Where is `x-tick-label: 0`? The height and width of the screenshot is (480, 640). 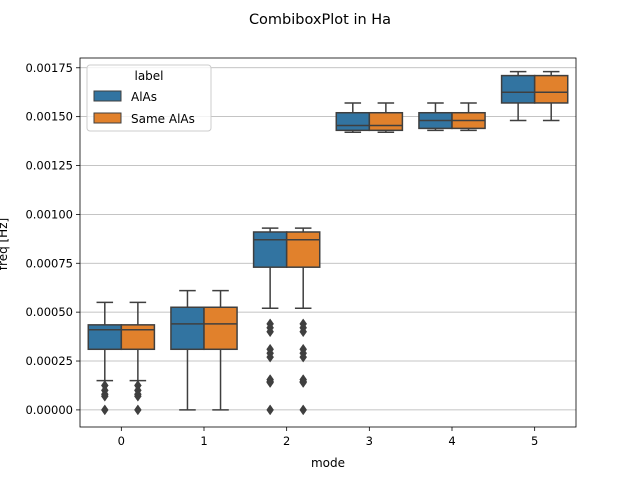
x-tick-label: 0 is located at coordinates (121, 441).